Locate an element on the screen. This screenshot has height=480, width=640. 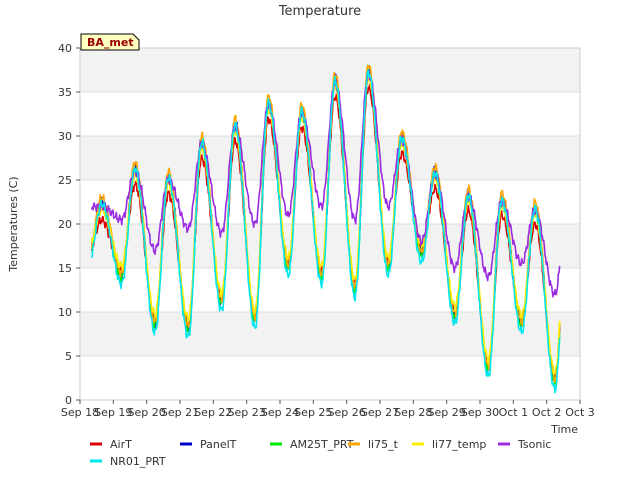
x-tick-label: Sep 23 is located at coordinates (247, 412).